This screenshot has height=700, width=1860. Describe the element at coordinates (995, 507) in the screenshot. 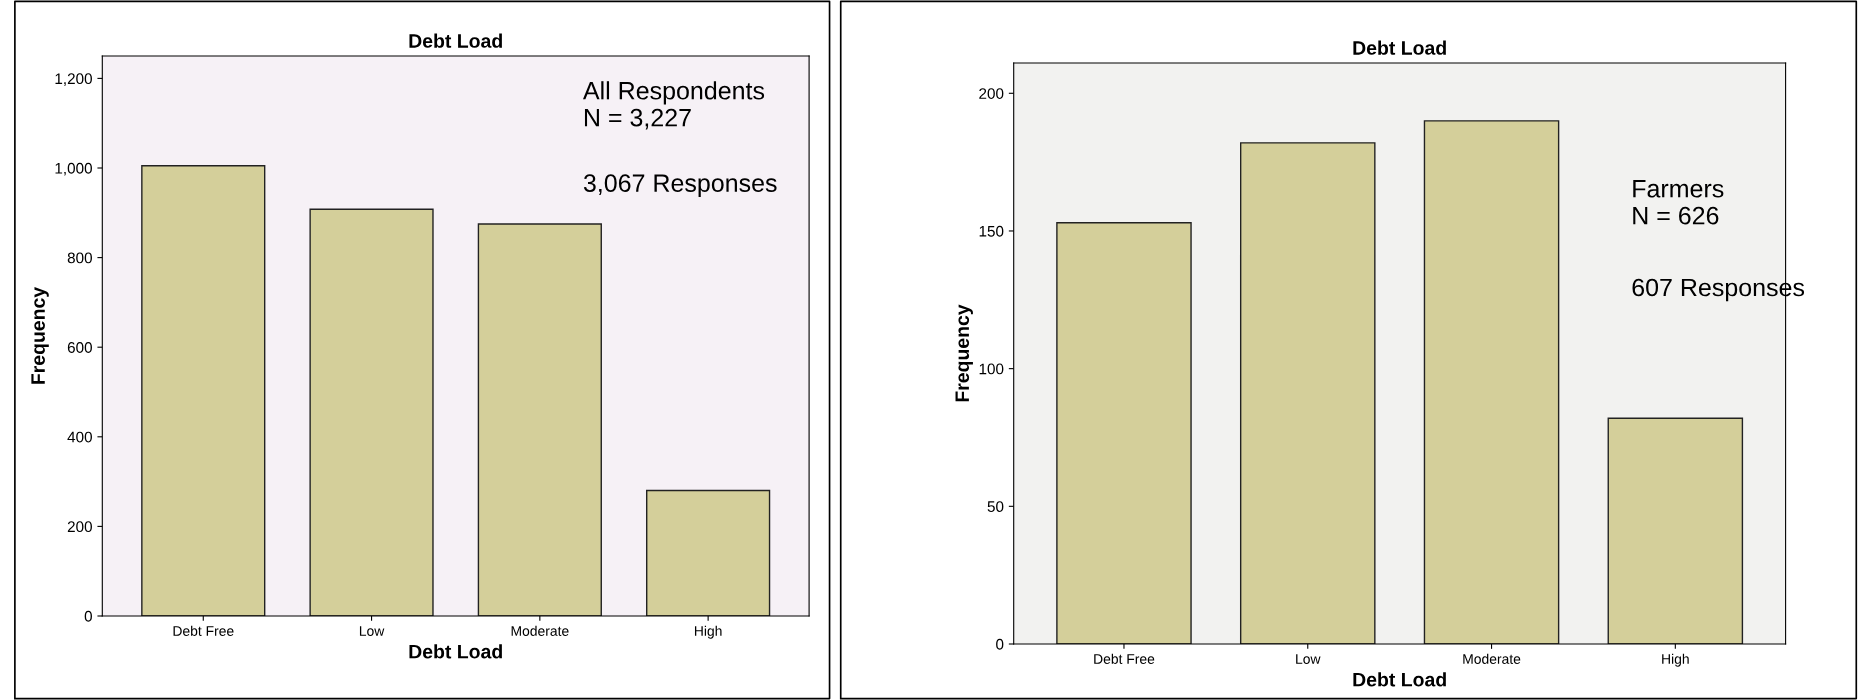

I see `y-tick-label: 50` at that location.